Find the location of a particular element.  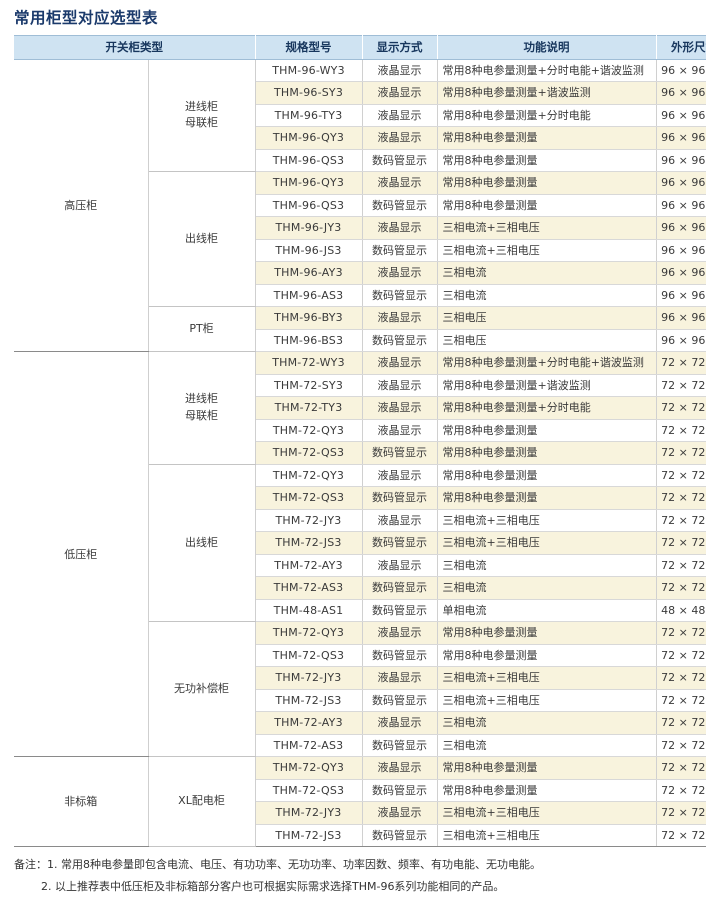

subcategory-line: PT柜 is located at coordinates (201, 328).